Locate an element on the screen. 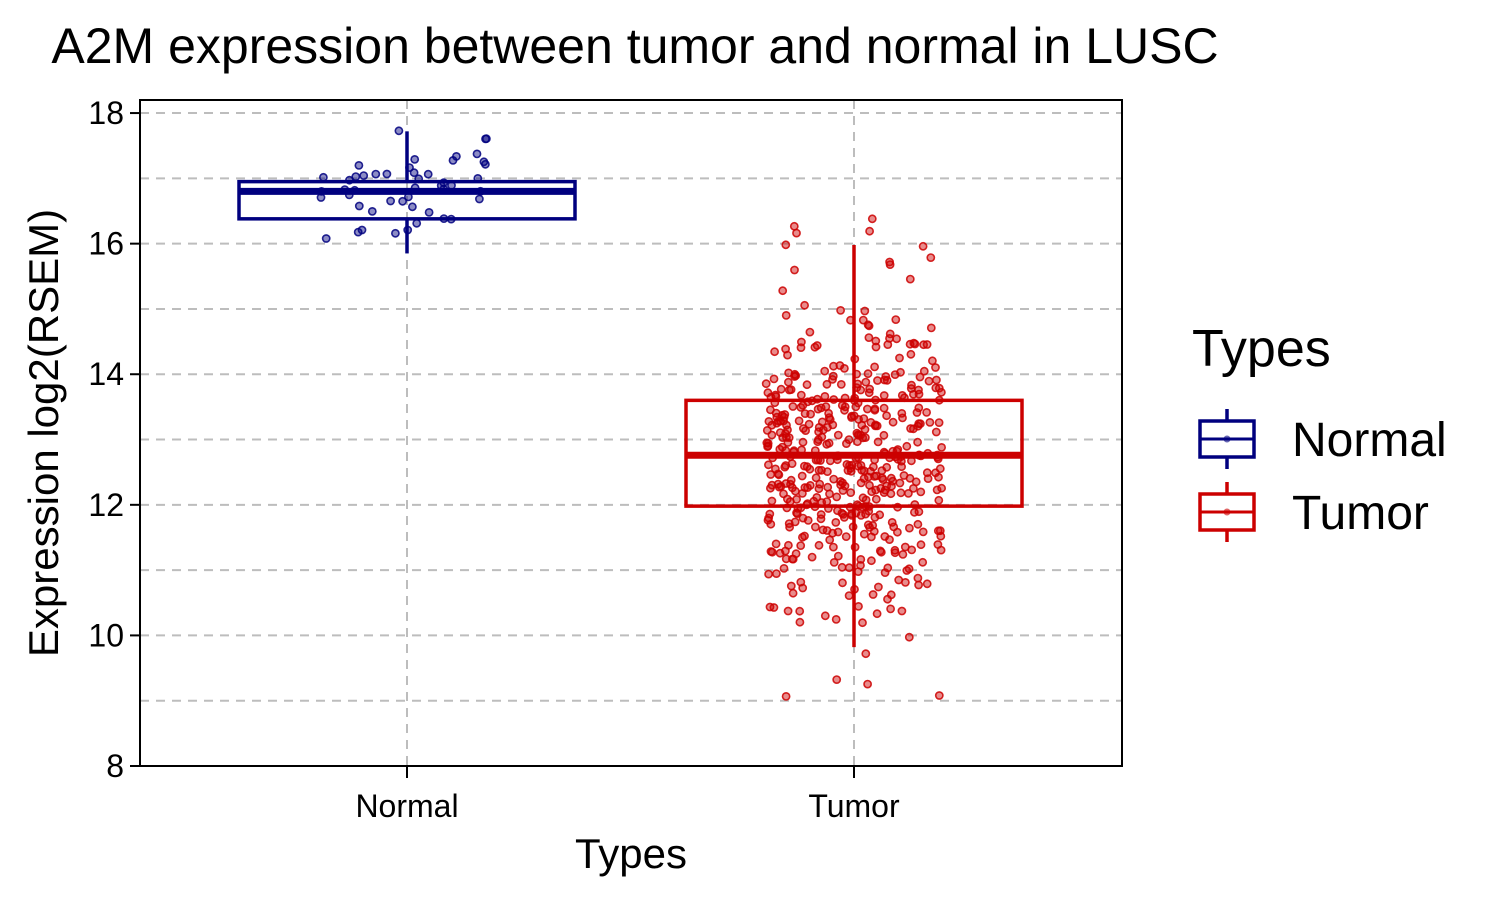 This screenshot has height=900, width=1500. y-tick-label: 14 is located at coordinates (106, 374).